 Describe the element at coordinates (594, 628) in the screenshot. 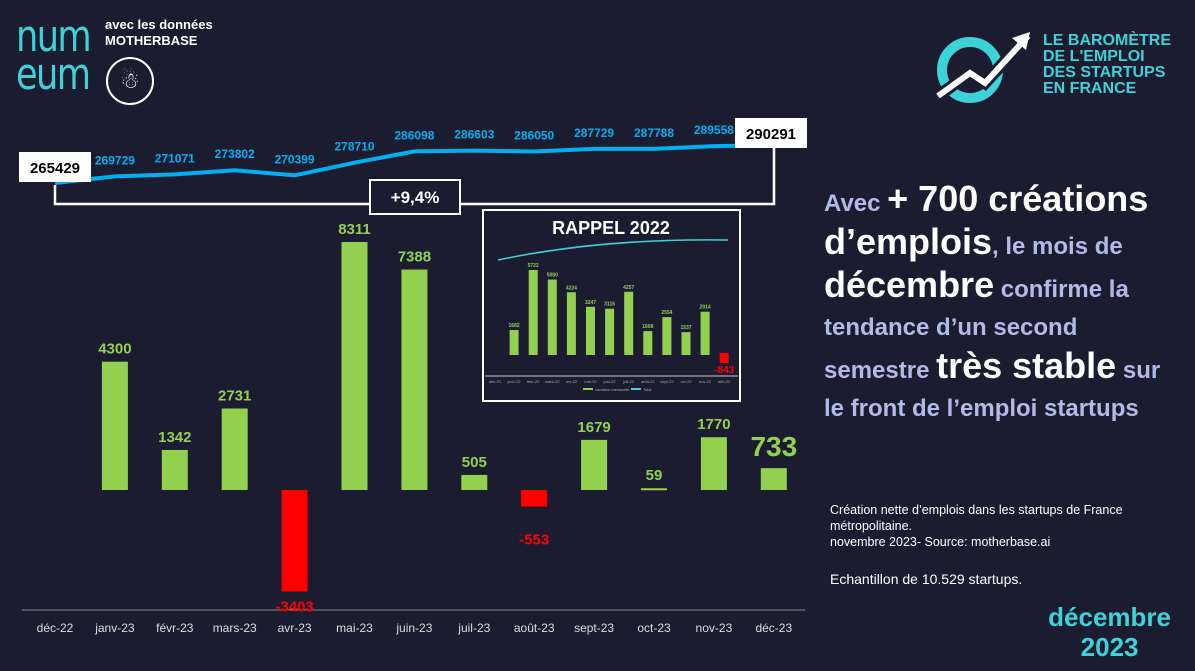

I see `x-tick-label: sept-23` at that location.